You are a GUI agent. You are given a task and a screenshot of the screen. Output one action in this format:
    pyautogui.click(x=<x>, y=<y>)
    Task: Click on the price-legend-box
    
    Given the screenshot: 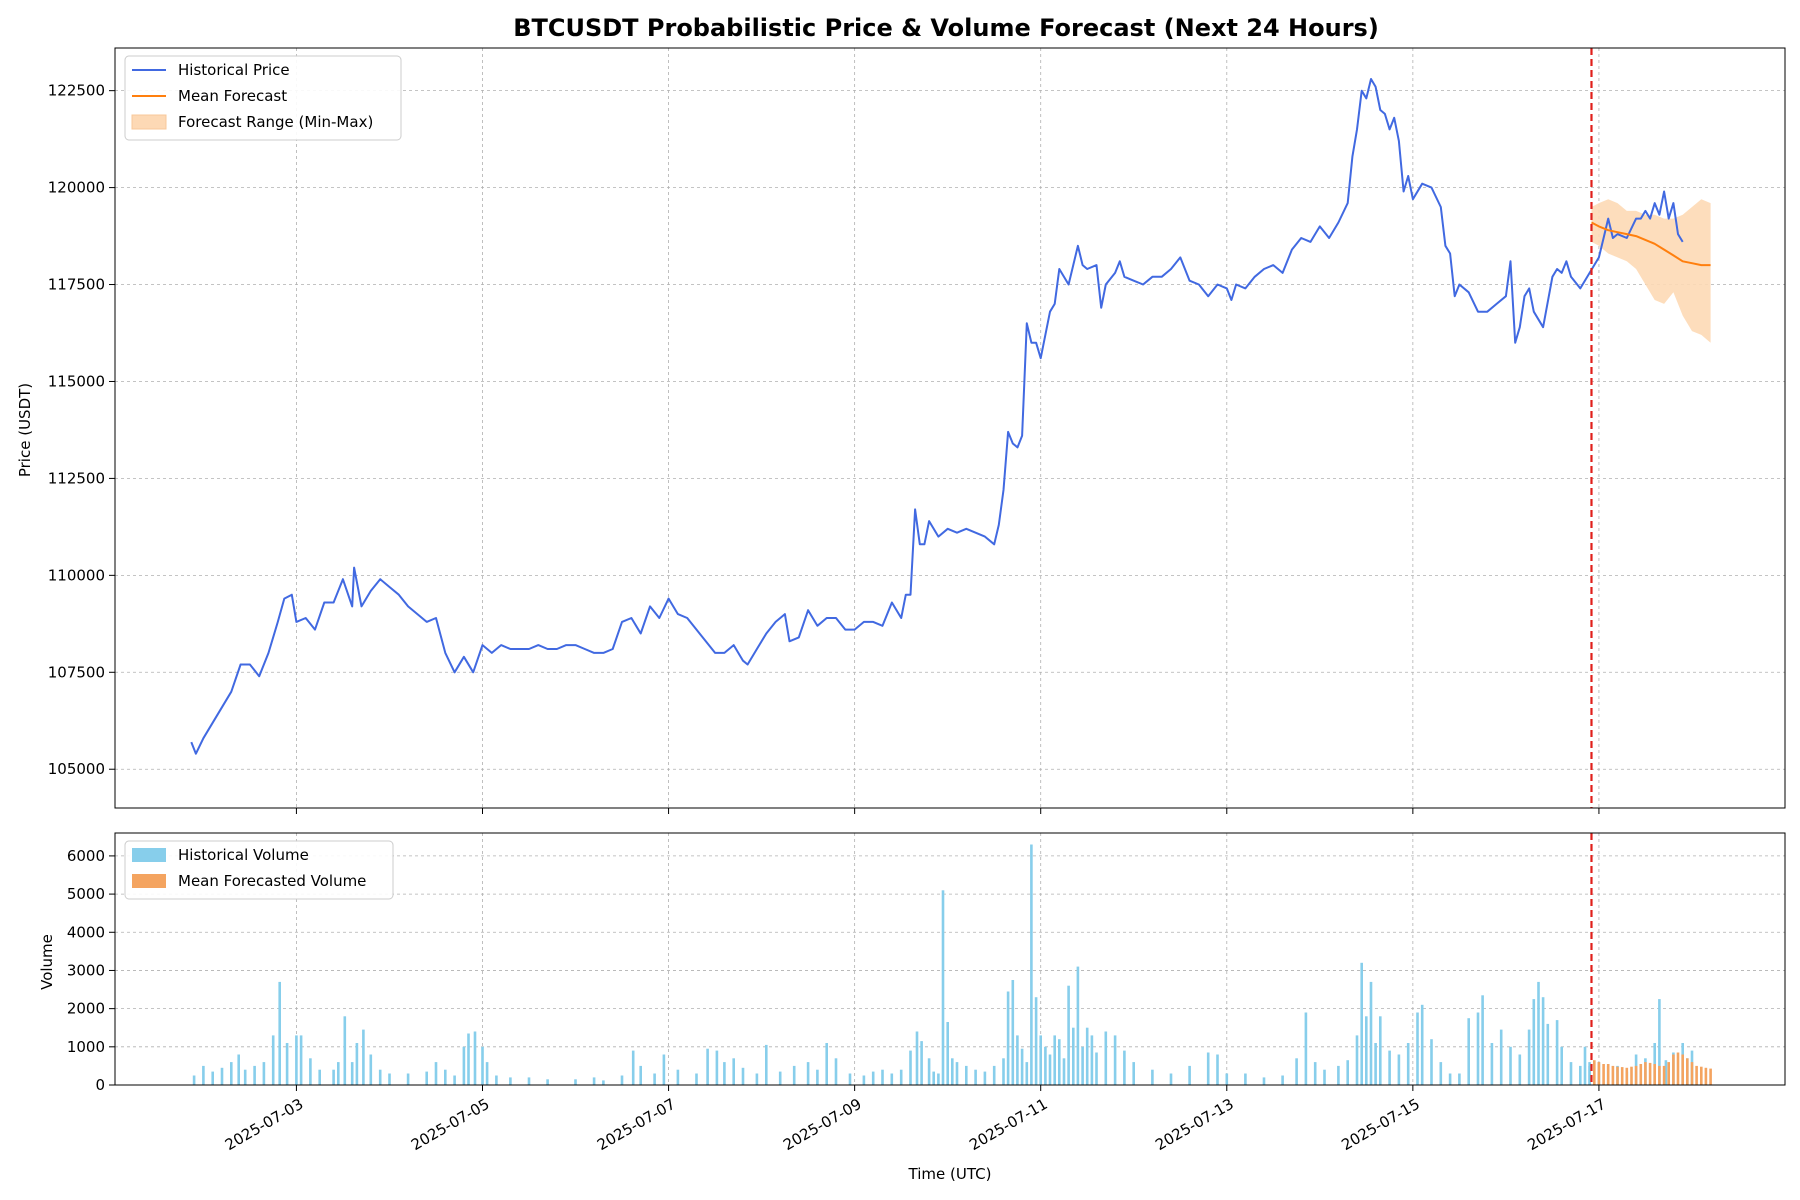 What is the action you would take?
    pyautogui.click(x=263, y=98)
    